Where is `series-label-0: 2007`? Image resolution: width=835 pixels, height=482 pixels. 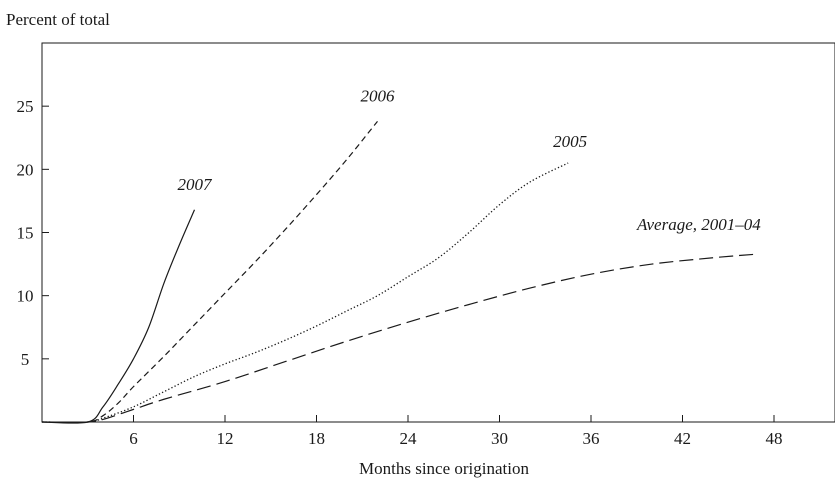
series-label-0: 2007 is located at coordinates (196, 184).